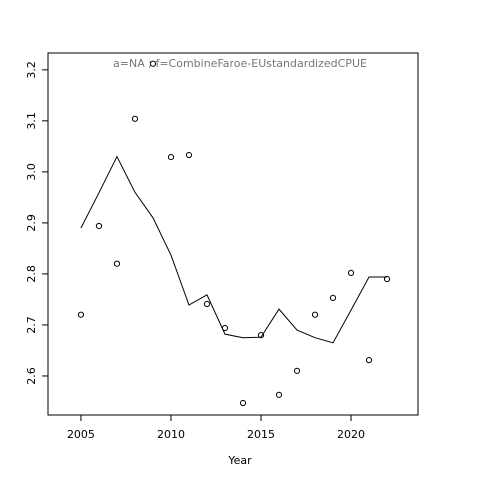 The image size is (480, 480). Describe the element at coordinates (31, 274) in the screenshot. I see `y-tick-label: 2.8` at that location.